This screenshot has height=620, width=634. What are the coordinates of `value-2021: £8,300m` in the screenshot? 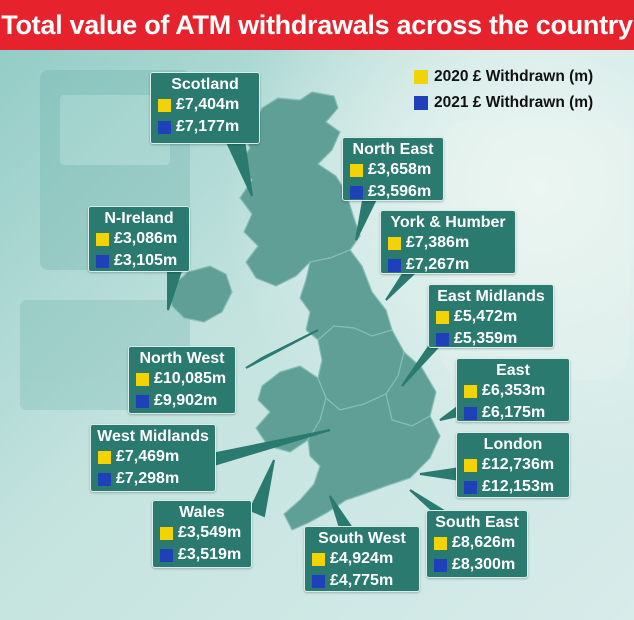 It's located at (484, 564).